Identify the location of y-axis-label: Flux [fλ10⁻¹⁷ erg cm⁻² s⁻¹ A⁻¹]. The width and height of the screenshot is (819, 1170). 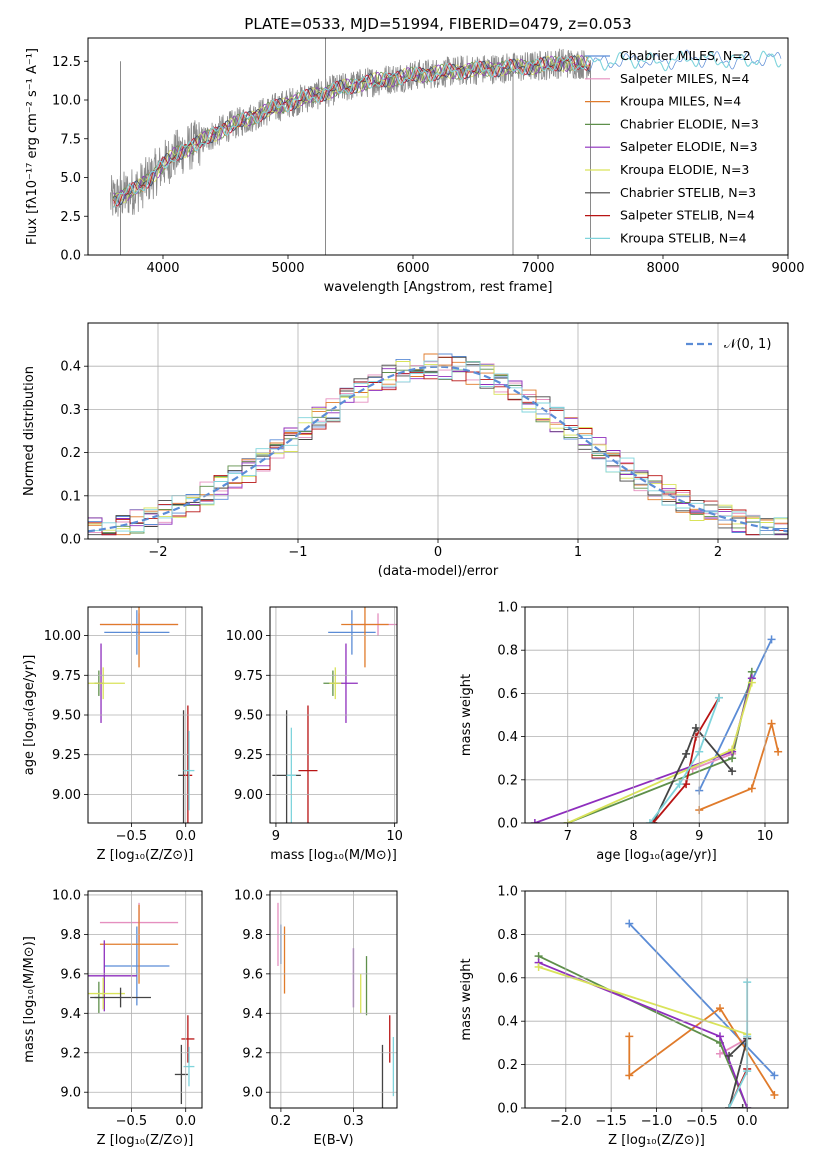
(32, 146).